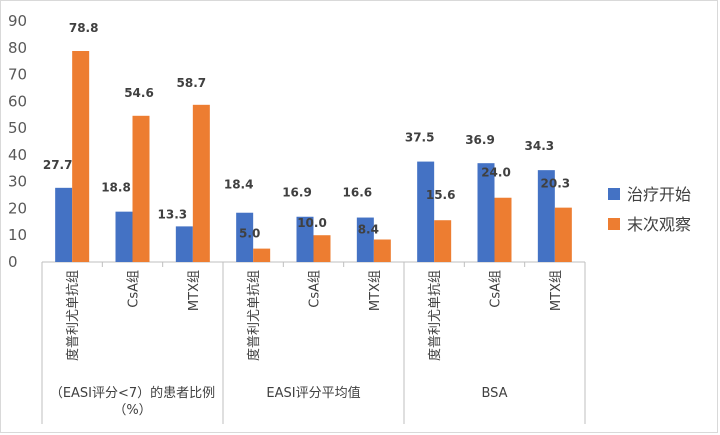  What do you see at coordinates (132, 393) in the screenshot?
I see `group-label-line: （EASI评分<7）的患者比例` at bounding box center [132, 393].